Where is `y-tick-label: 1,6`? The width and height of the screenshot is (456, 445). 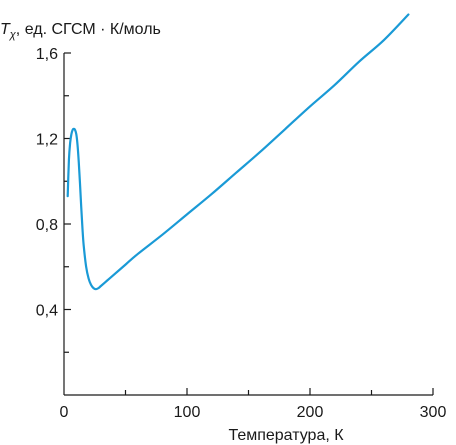 y-tick-label: 1,6 is located at coordinates (47, 54).